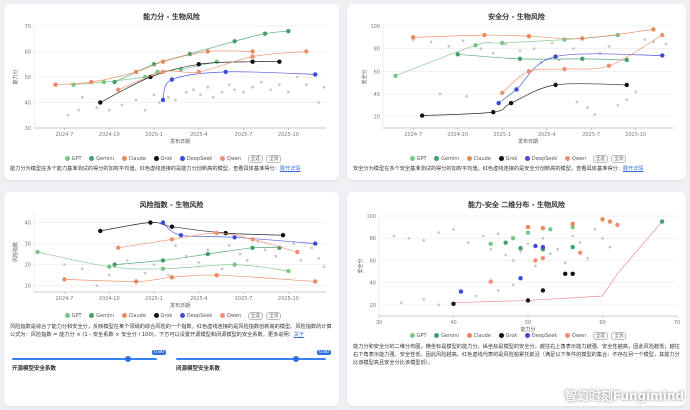  Describe the element at coordinates (299, 335) in the screenshot. I see `about-link: 关于` at that location.